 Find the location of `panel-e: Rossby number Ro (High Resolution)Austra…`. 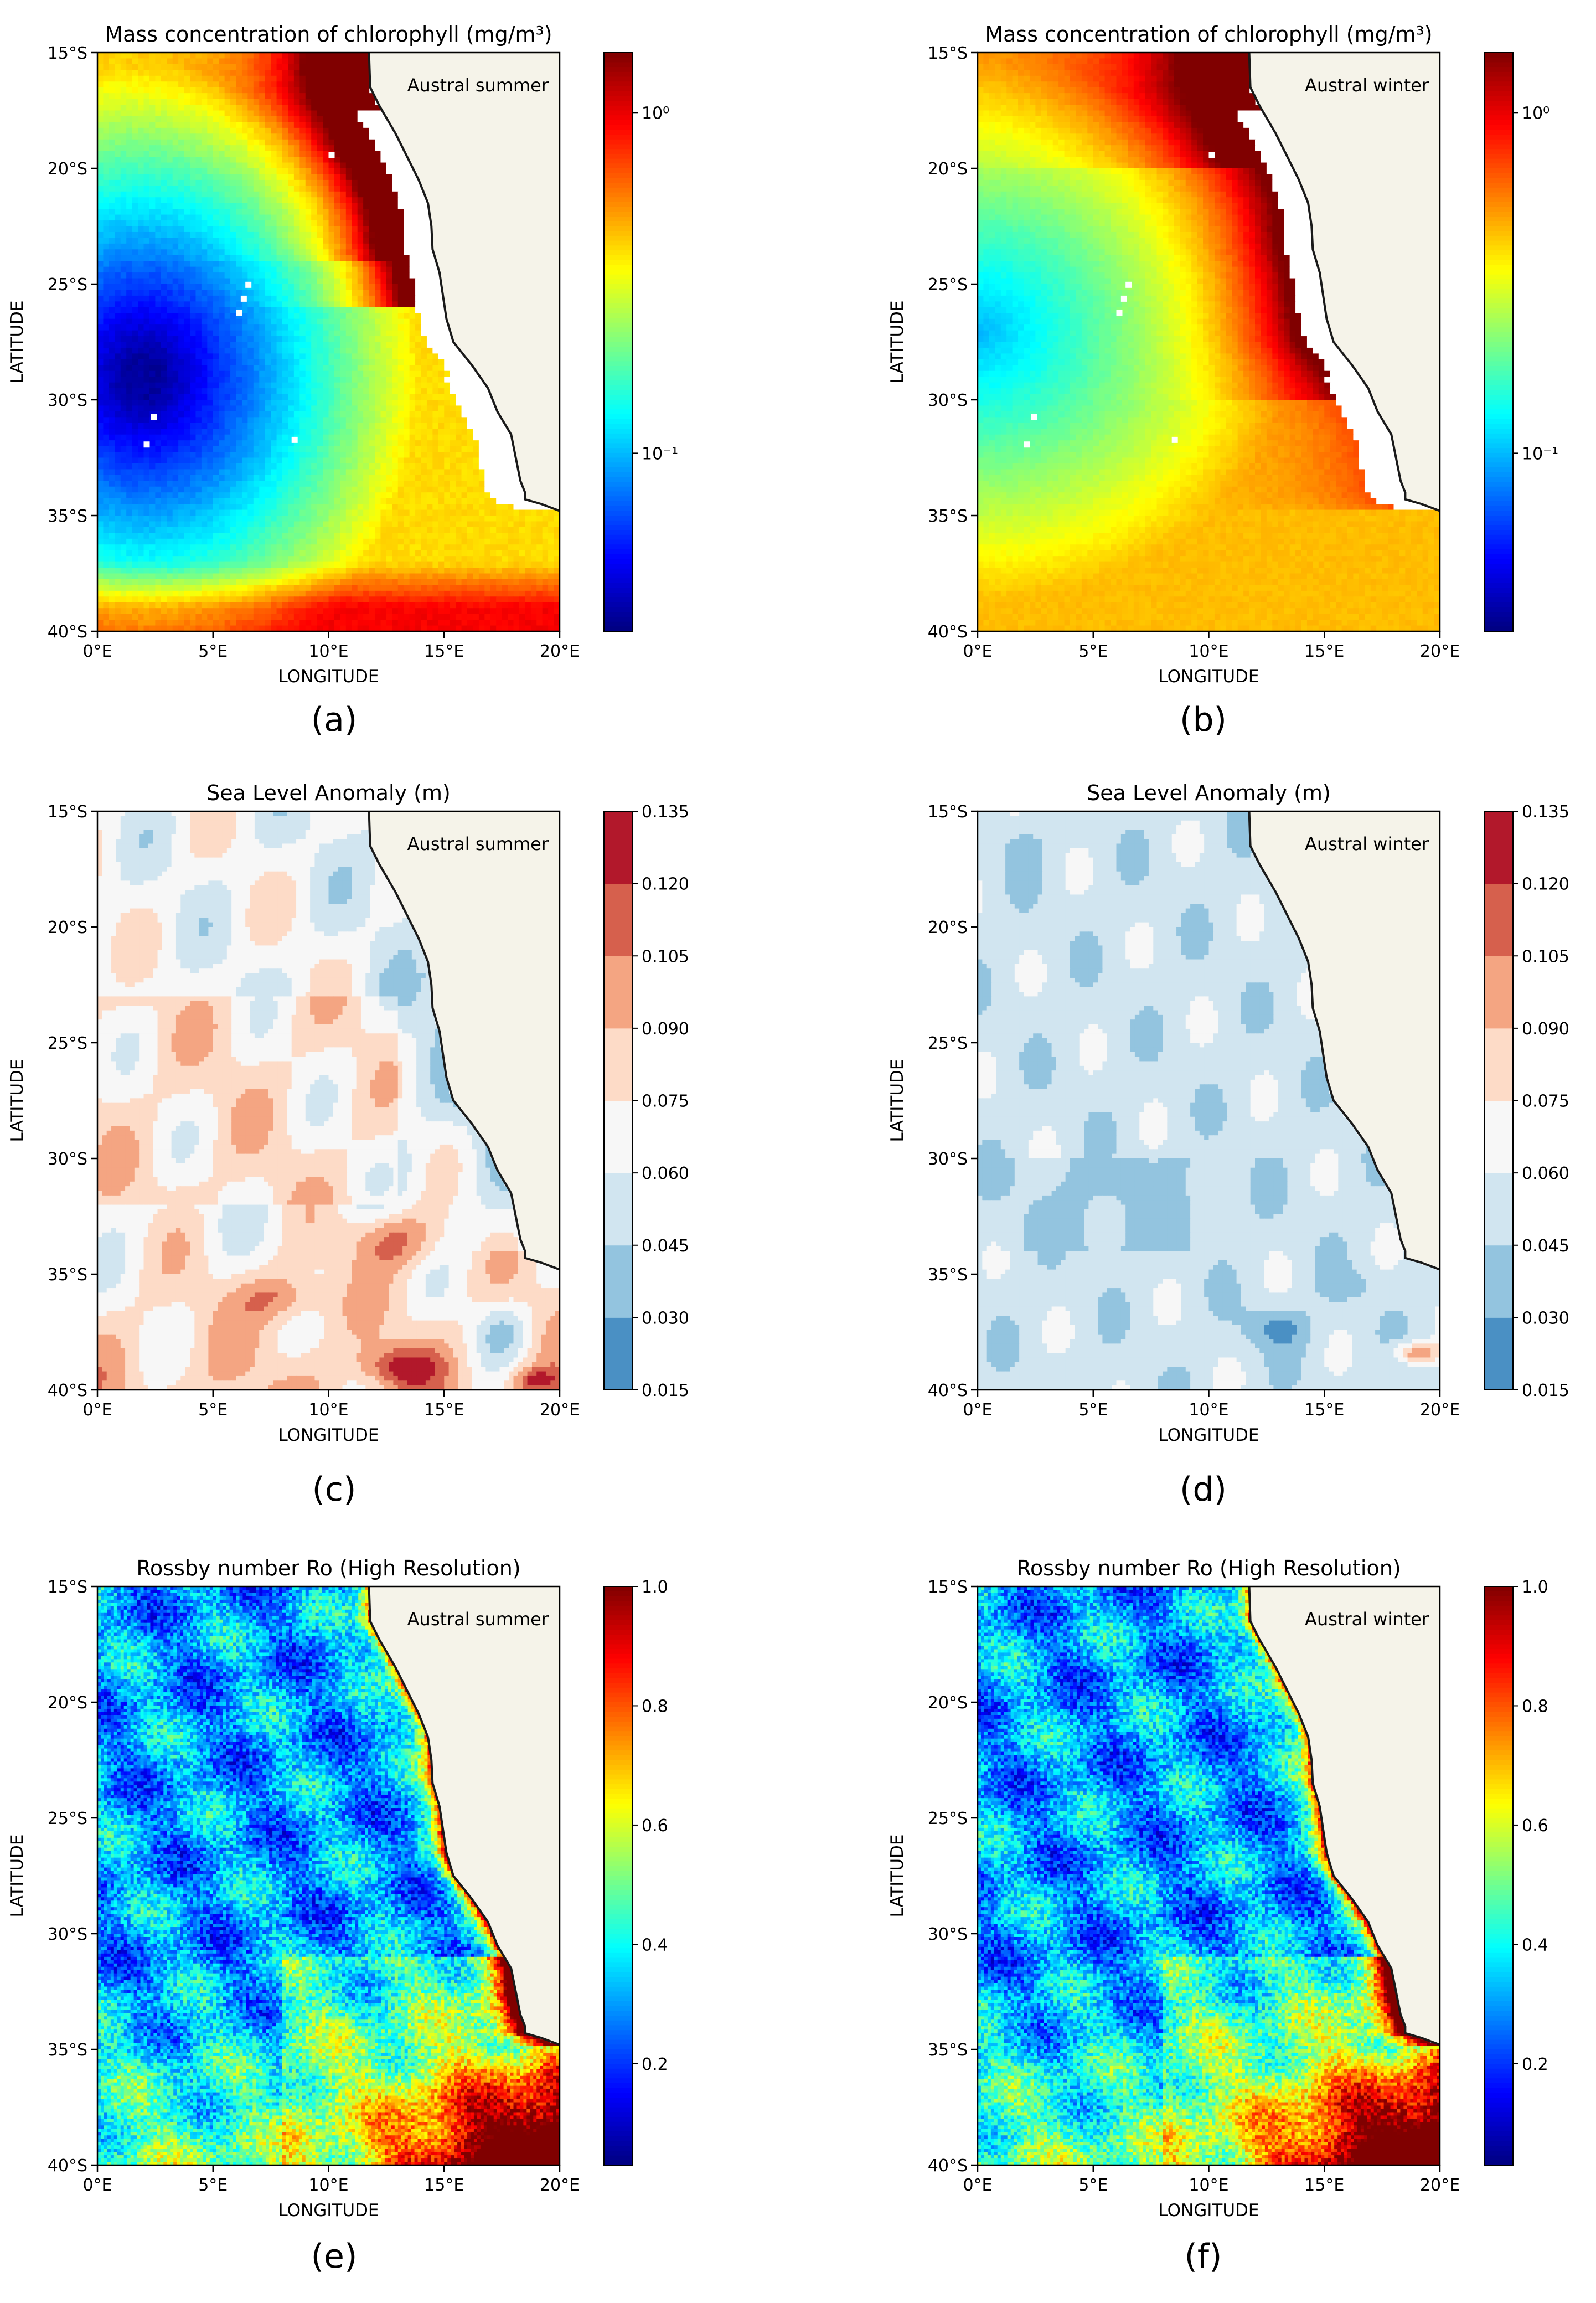

panel-e: Rossby number Ro (High Resolution)Austra… is located at coordinates (337, 1916).